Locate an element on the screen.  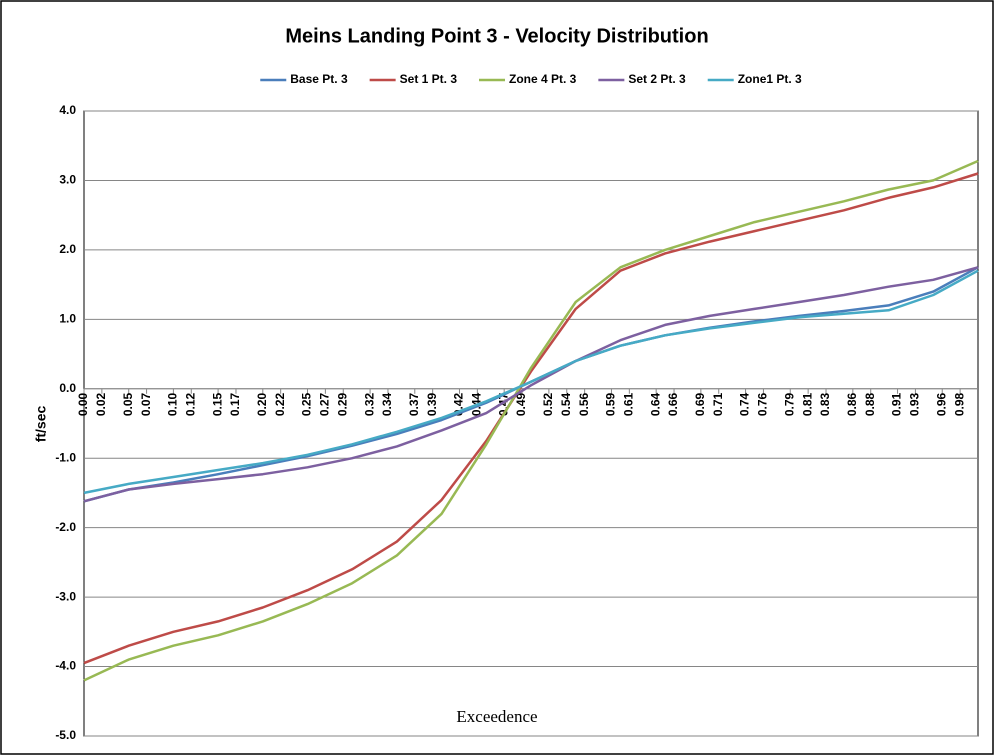
x-tick-label: 0.49 is located at coordinates (521, 404).